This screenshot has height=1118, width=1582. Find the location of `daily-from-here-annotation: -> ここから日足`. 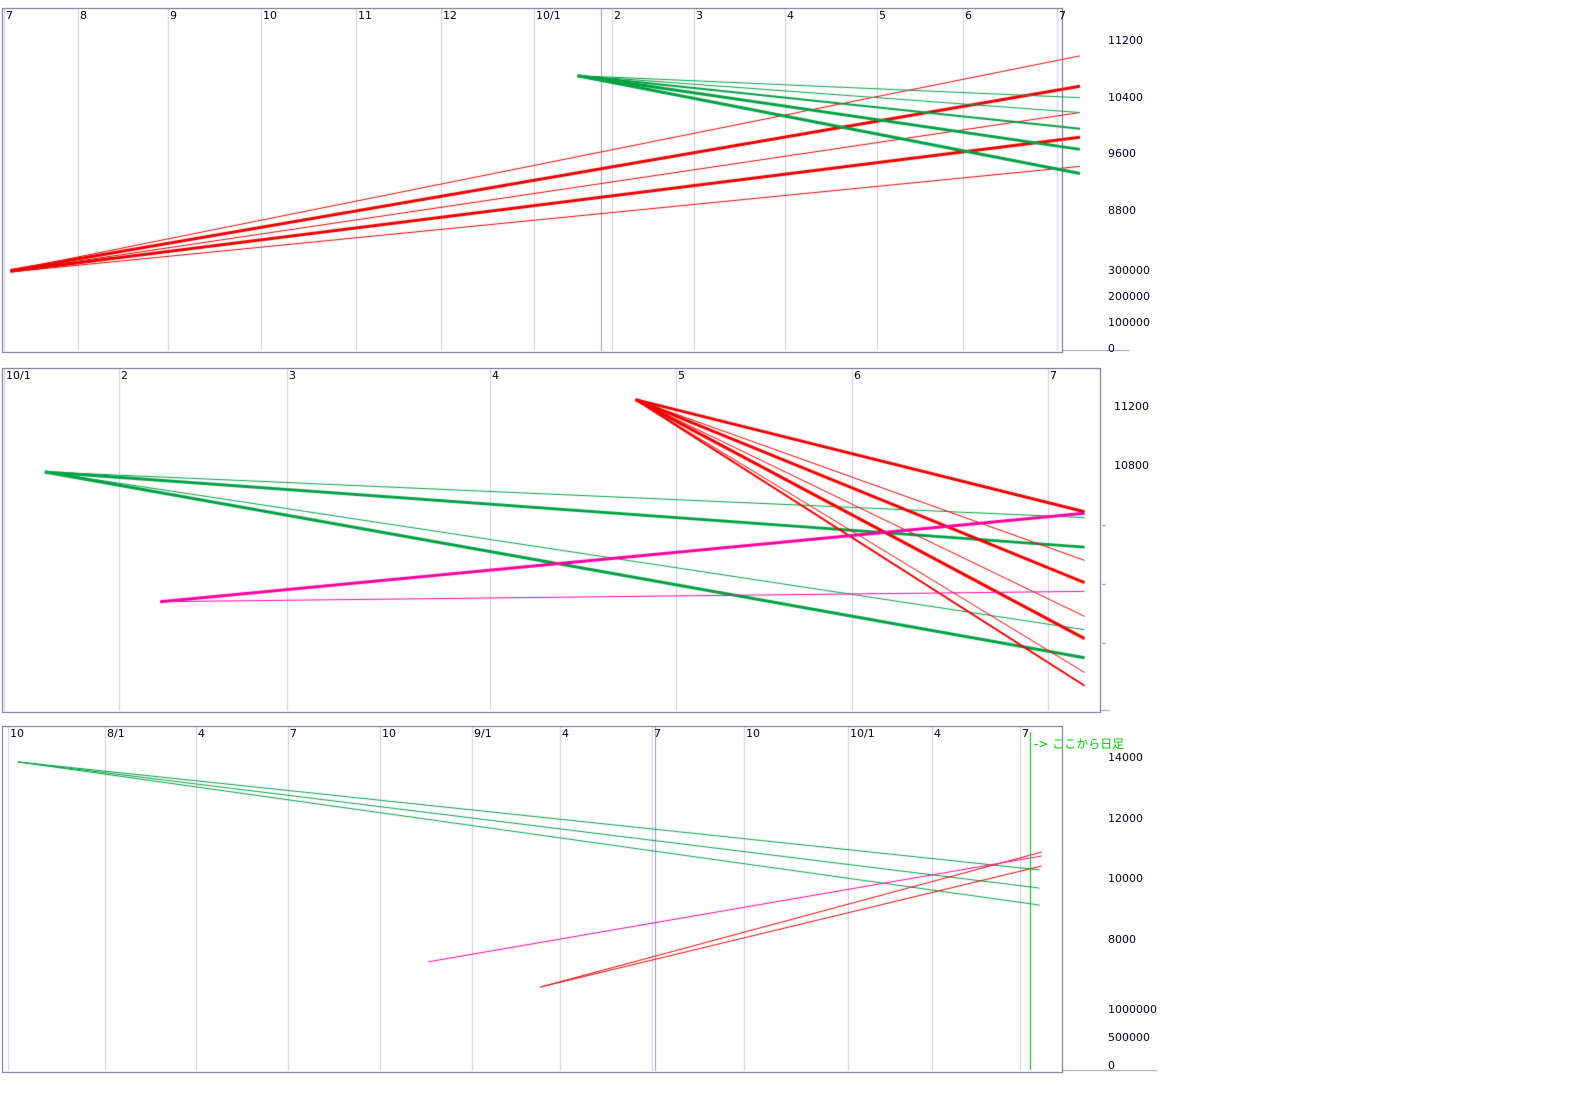

daily-from-here-annotation: -> ここから日足 is located at coordinates (1079, 744).